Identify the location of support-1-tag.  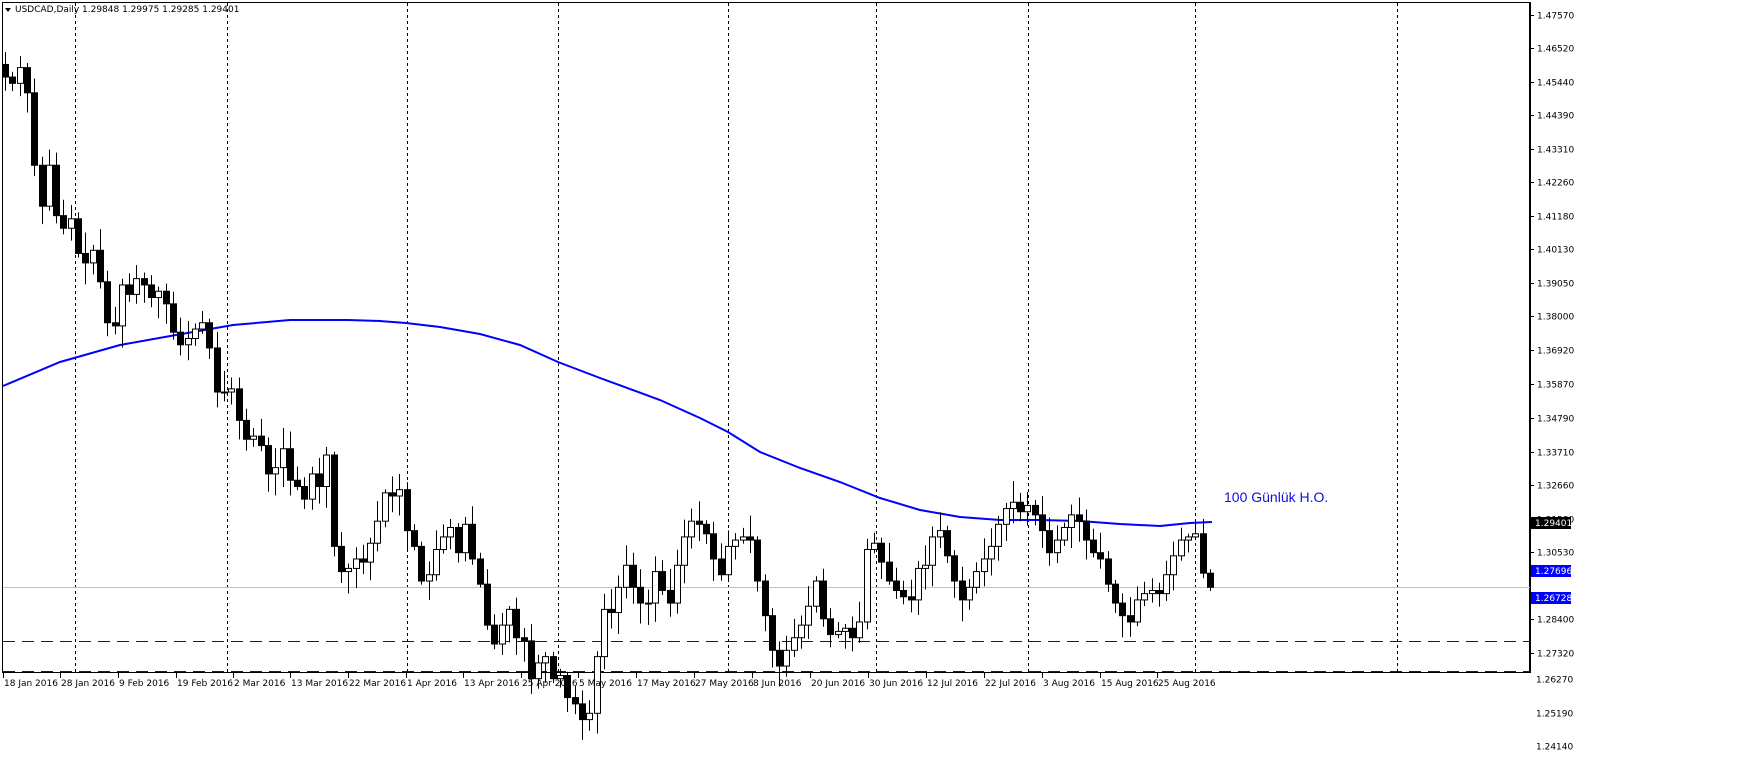
(1551, 571).